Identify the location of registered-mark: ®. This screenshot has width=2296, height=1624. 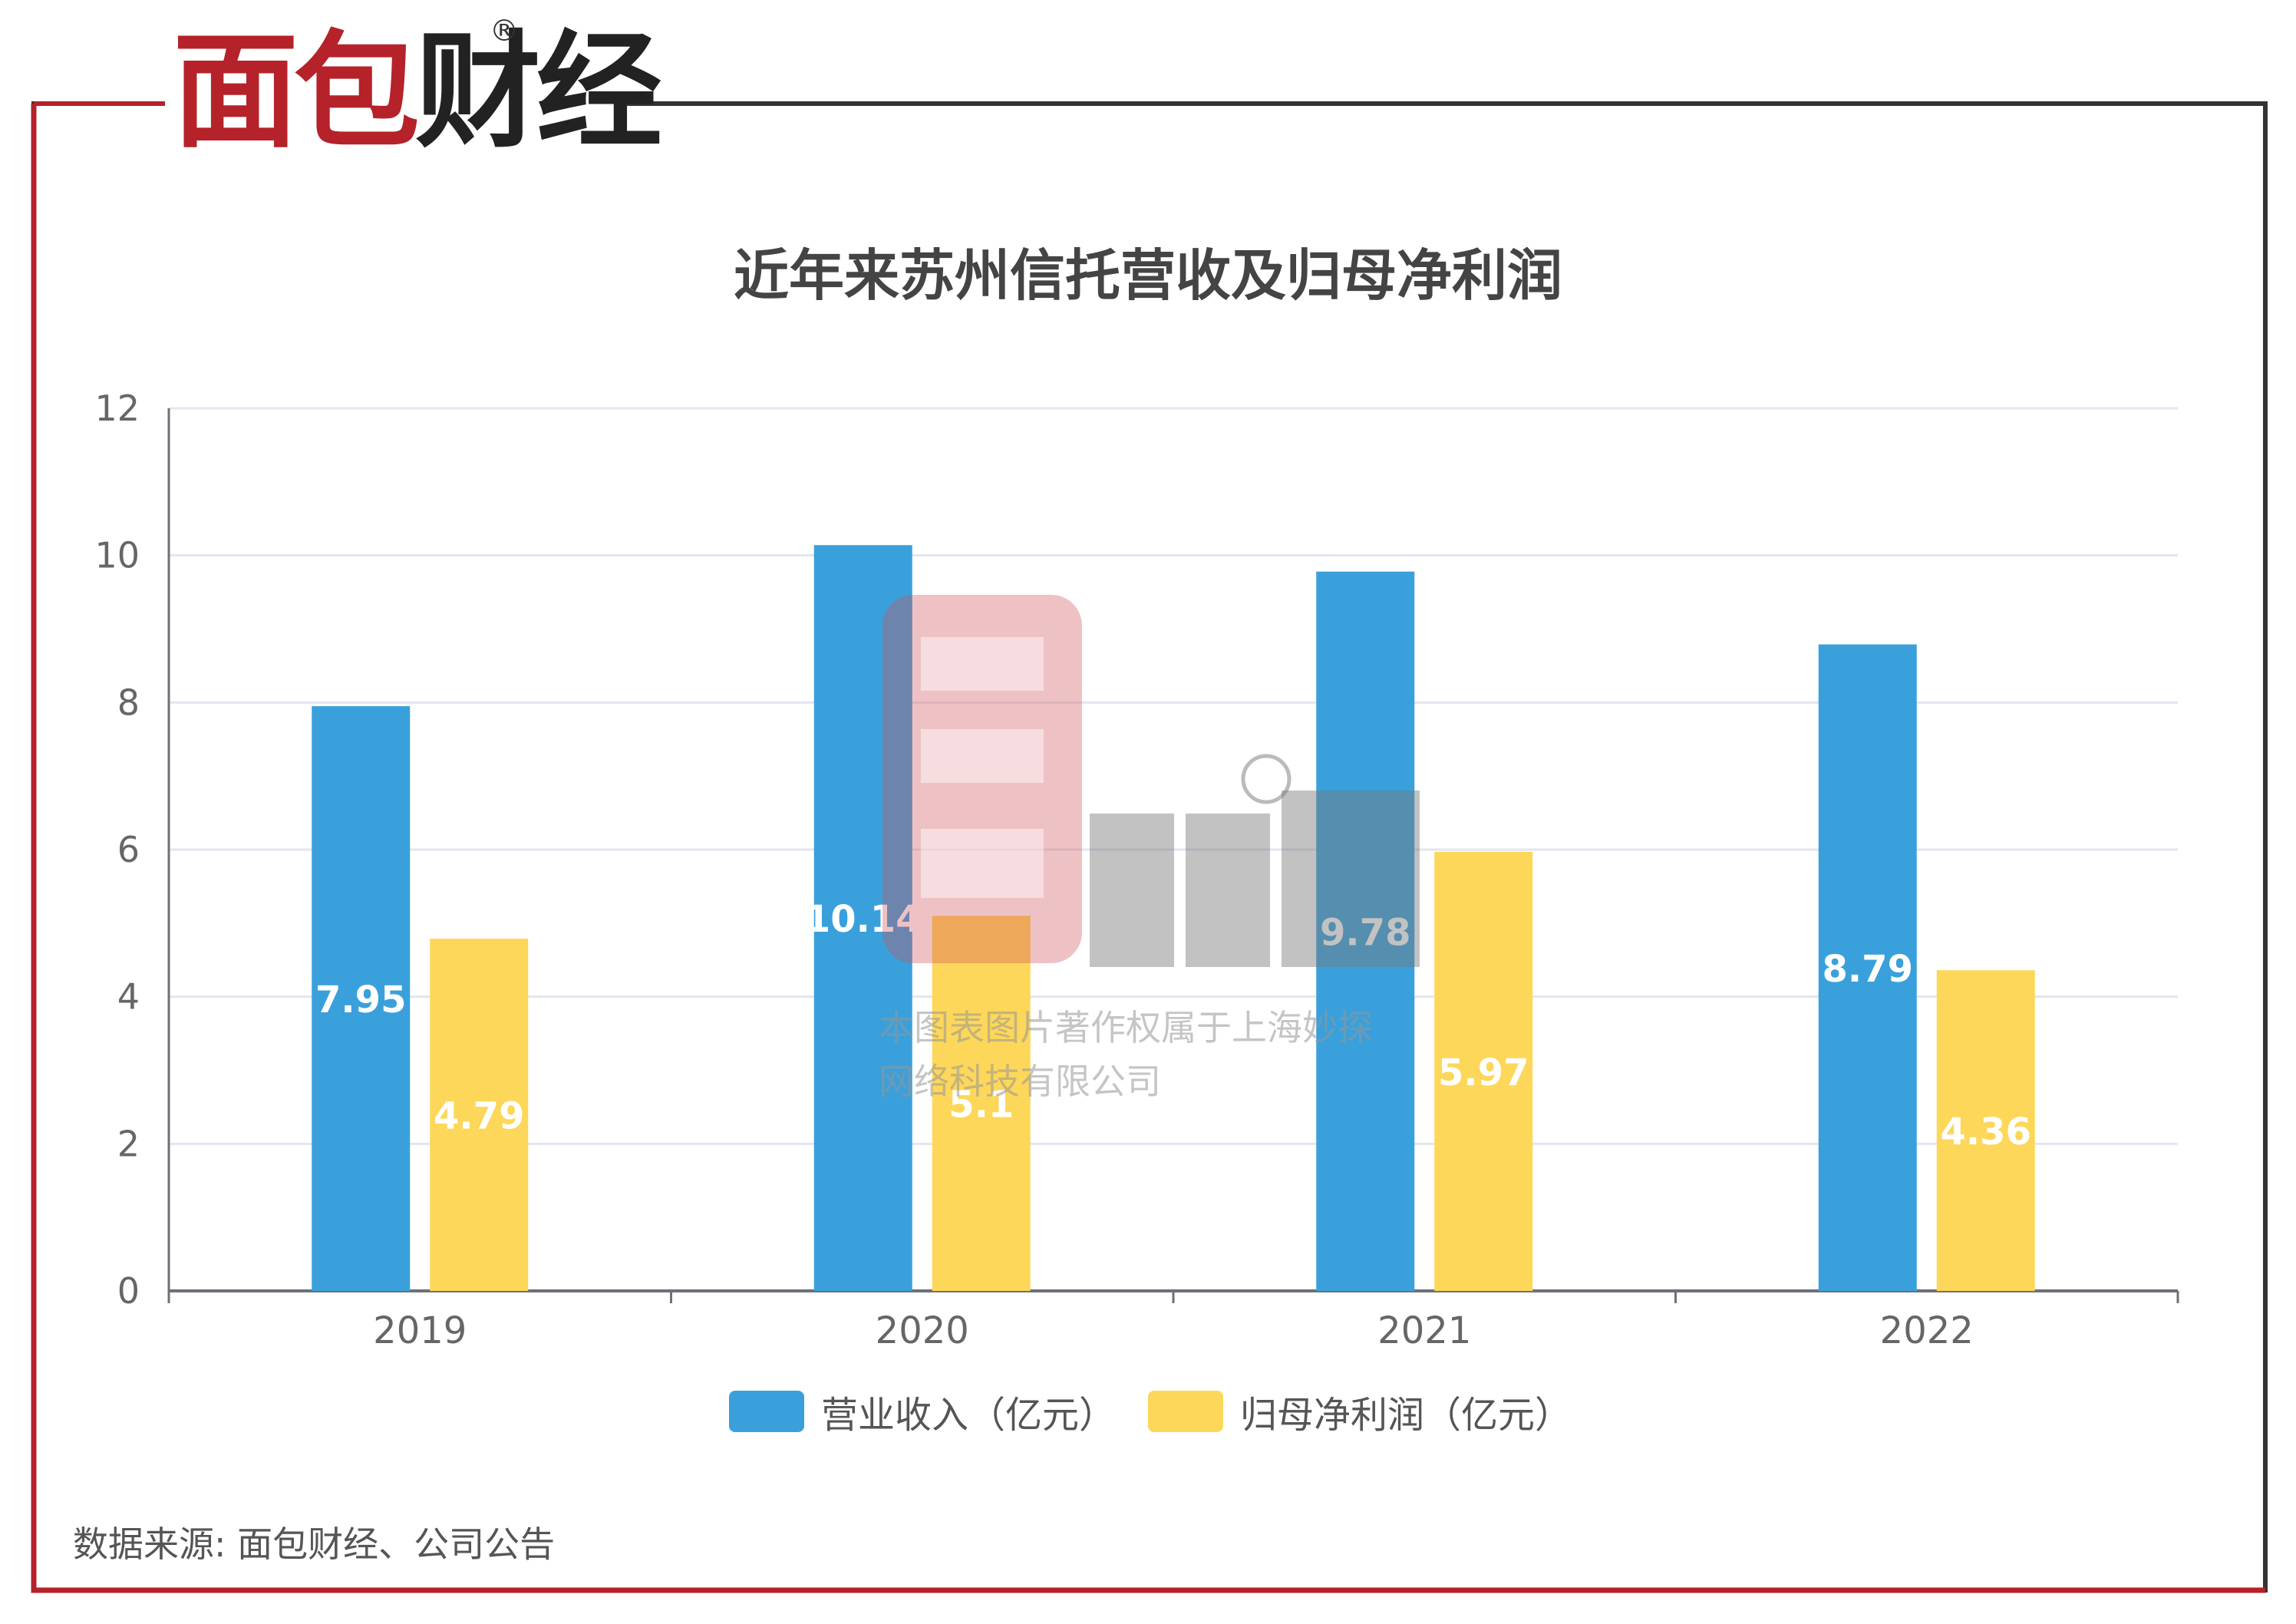
(504, 31).